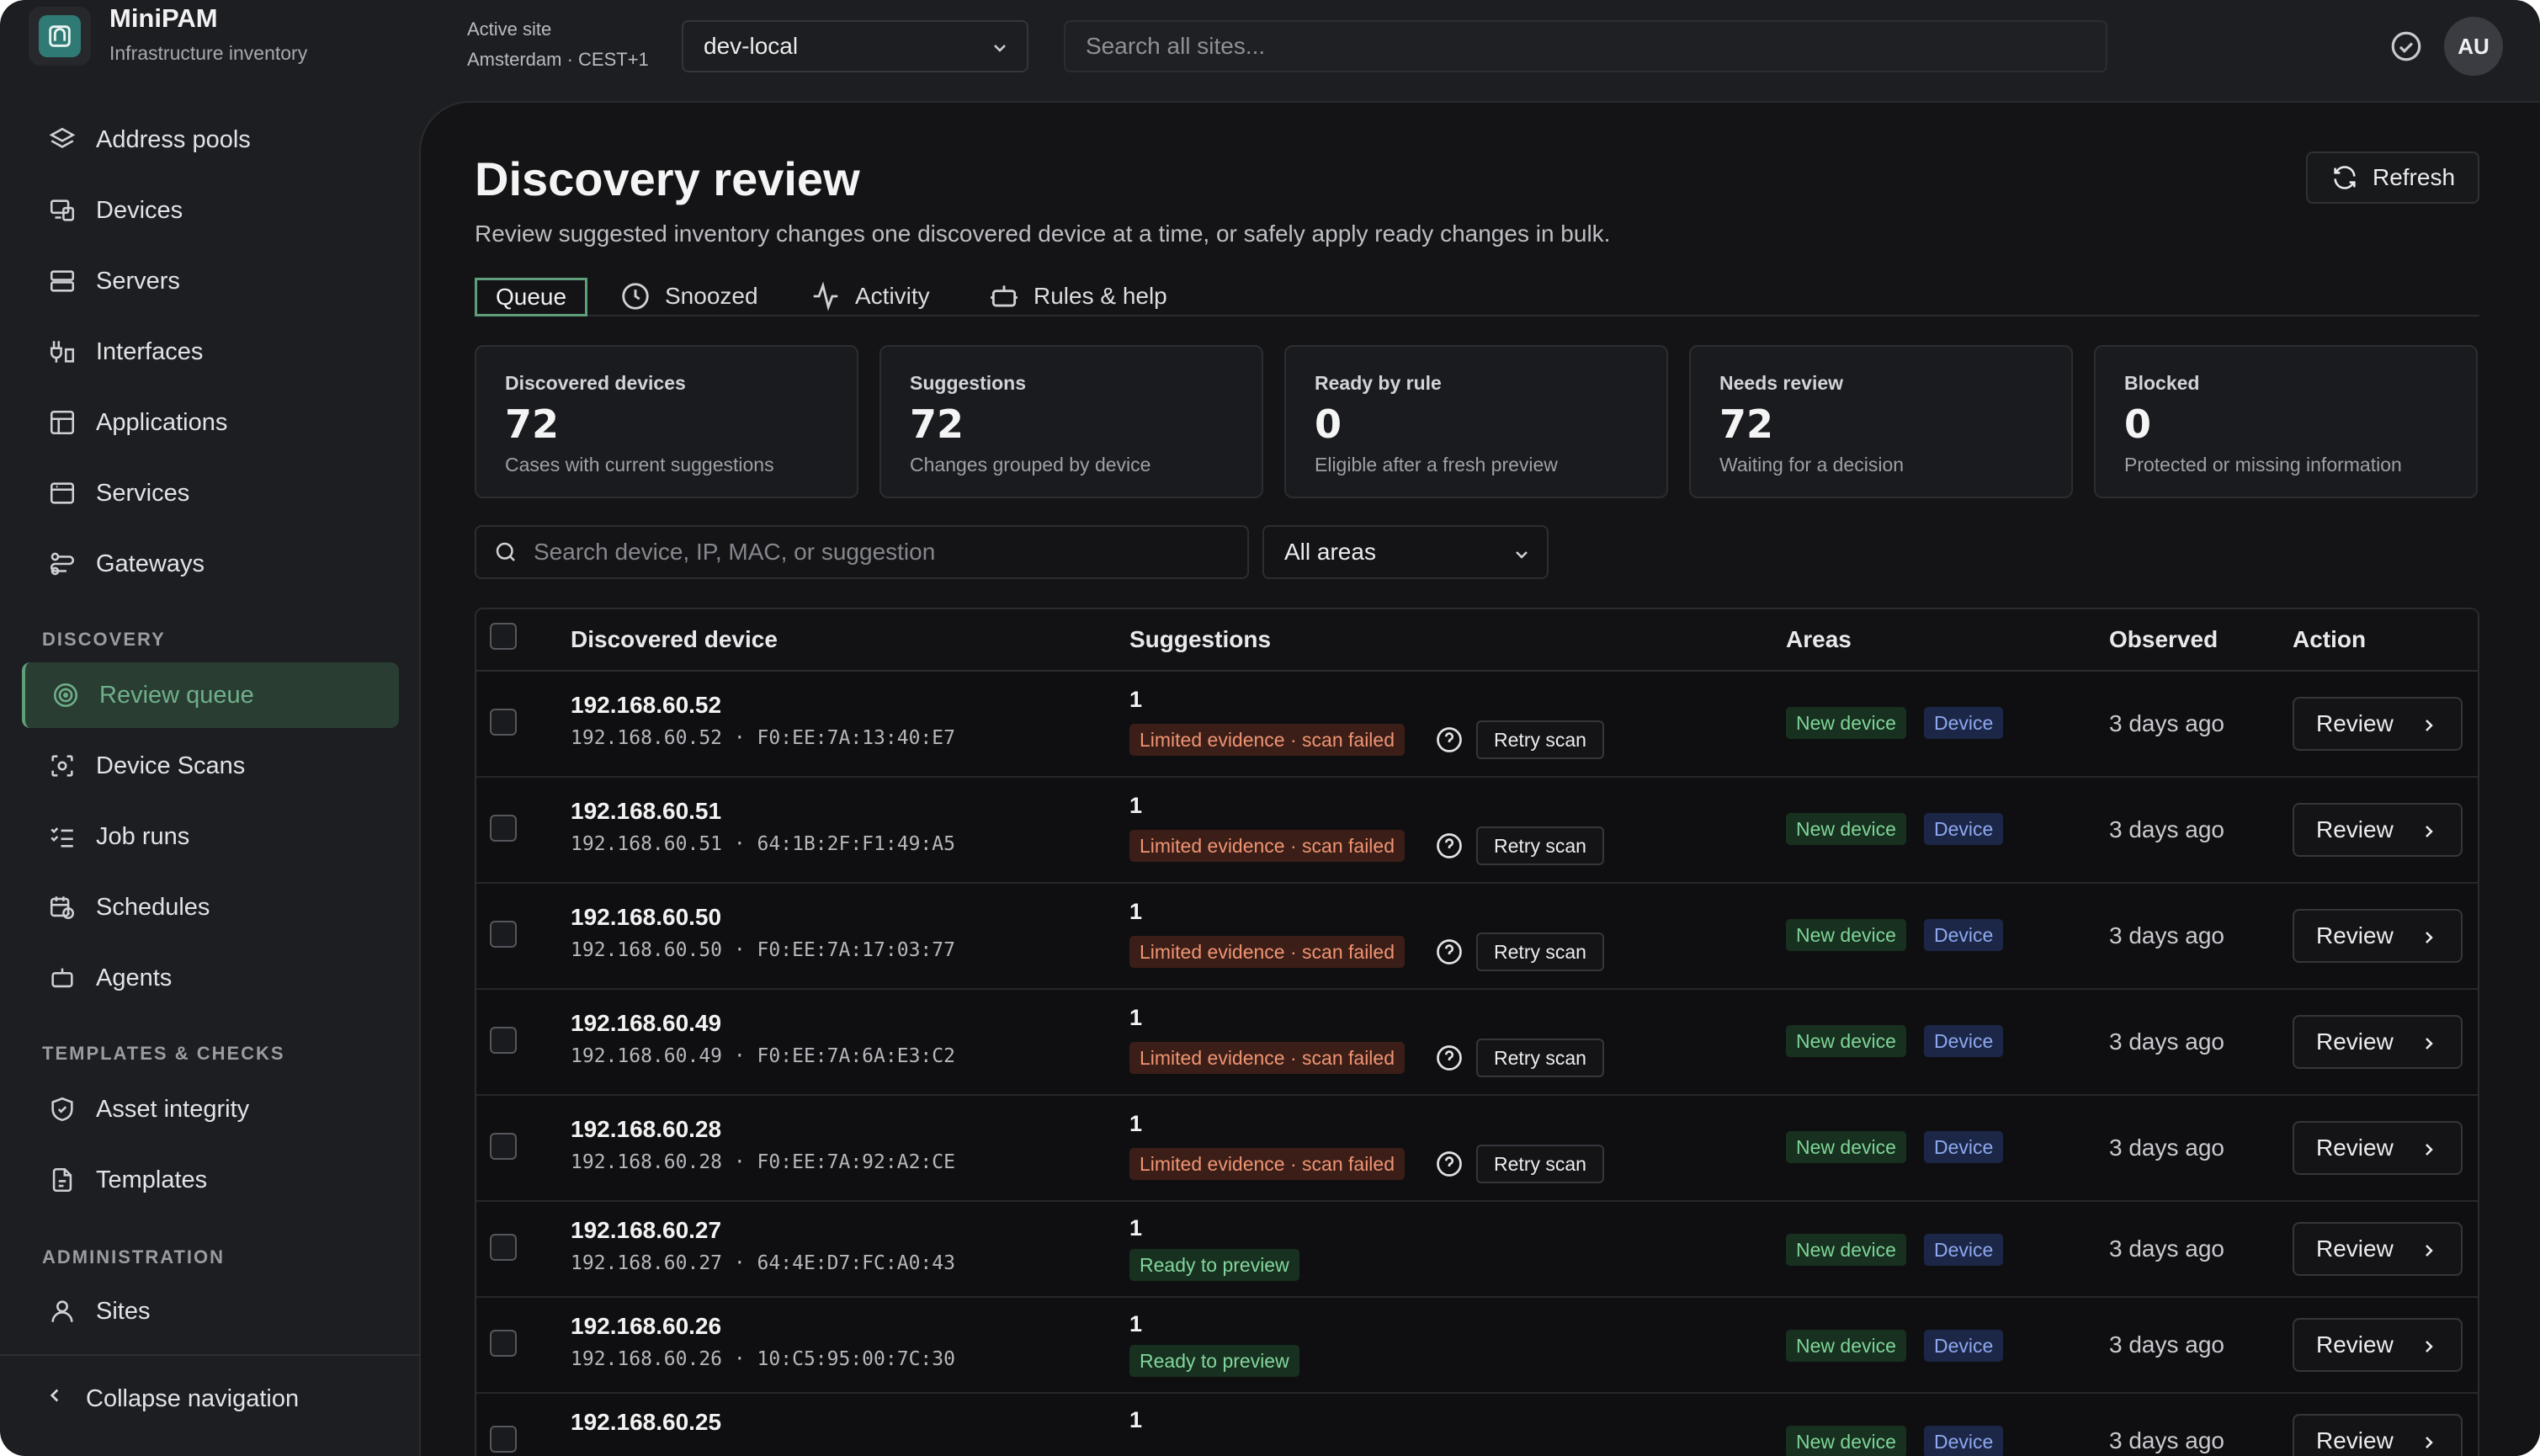 This screenshot has width=2540, height=1456. What do you see at coordinates (210, 766) in the screenshot?
I see `sidebar-item-device-scans: Device Scans` at bounding box center [210, 766].